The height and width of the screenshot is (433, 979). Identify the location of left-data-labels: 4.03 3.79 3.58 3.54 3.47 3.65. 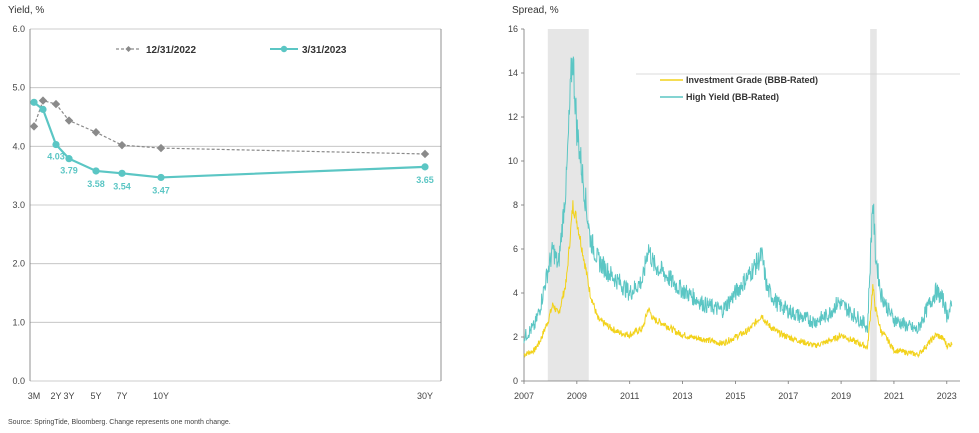
(240, 174).